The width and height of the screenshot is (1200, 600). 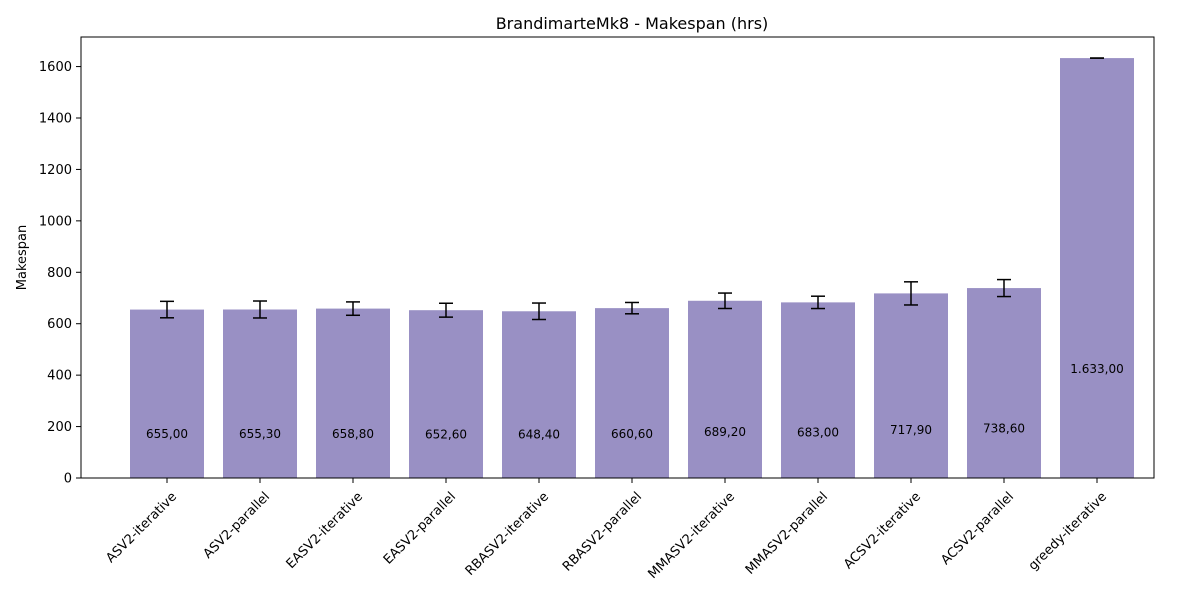 I want to click on bar-EASV2-iterative, so click(x=353, y=393).